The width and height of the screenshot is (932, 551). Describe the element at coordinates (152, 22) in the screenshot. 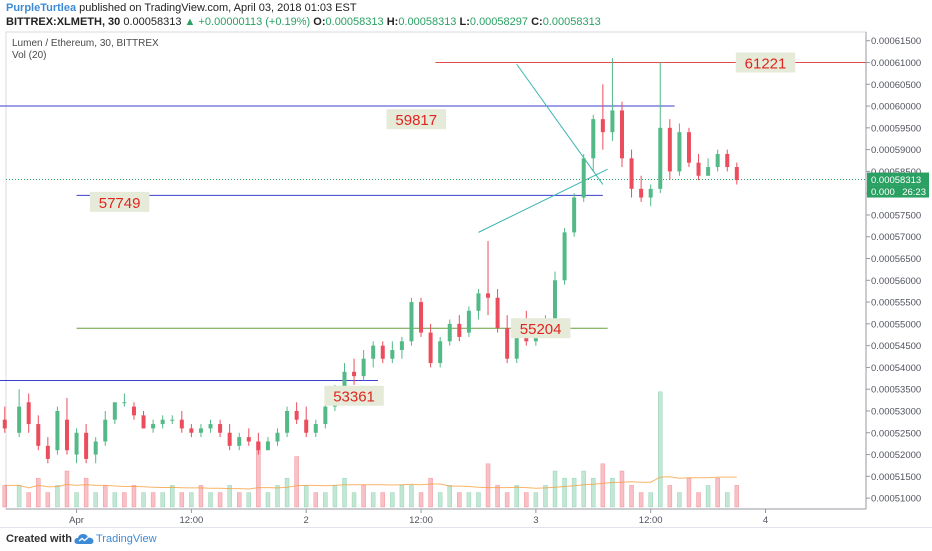

I see `current-price: 0.00058313` at that location.